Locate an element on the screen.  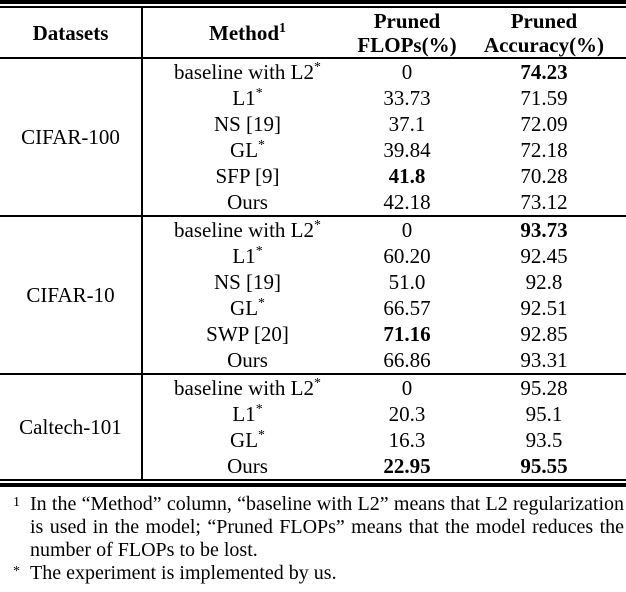
method-label: SWP [20] is located at coordinates (247, 334).